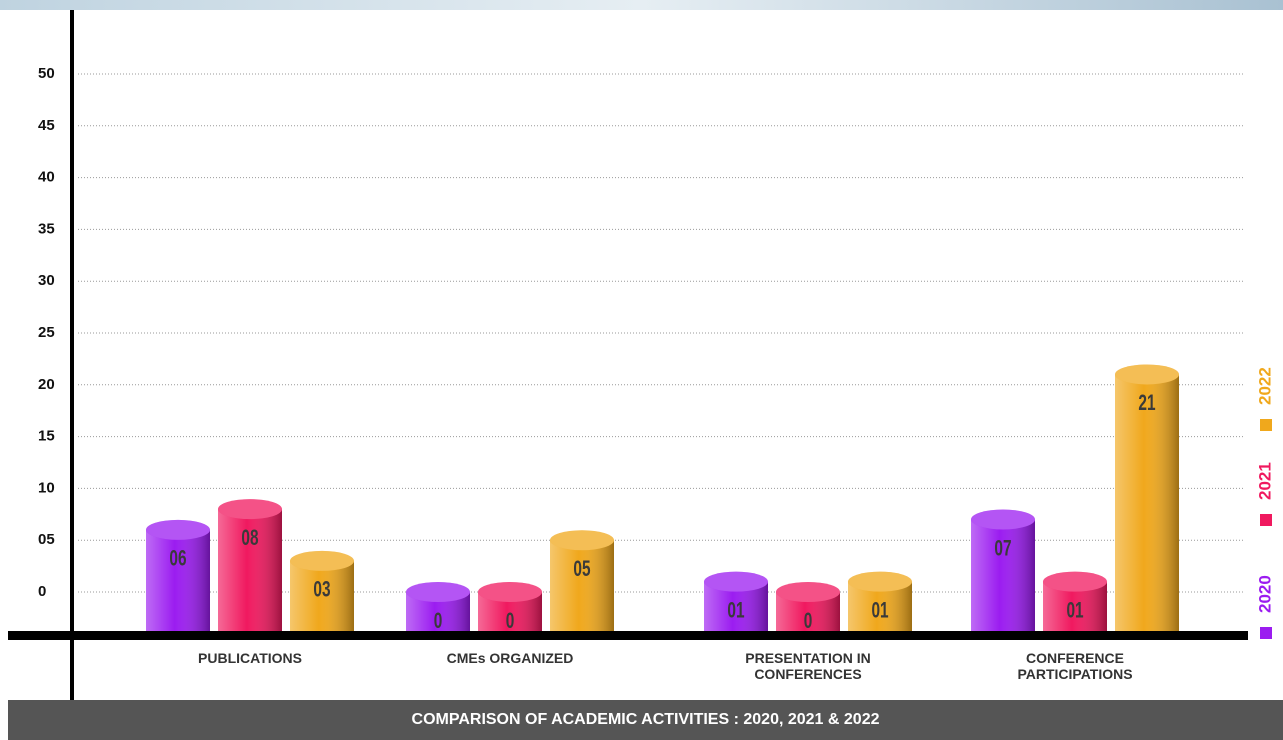  Describe the element at coordinates (249, 538) in the screenshot. I see `value-label: 08` at that location.